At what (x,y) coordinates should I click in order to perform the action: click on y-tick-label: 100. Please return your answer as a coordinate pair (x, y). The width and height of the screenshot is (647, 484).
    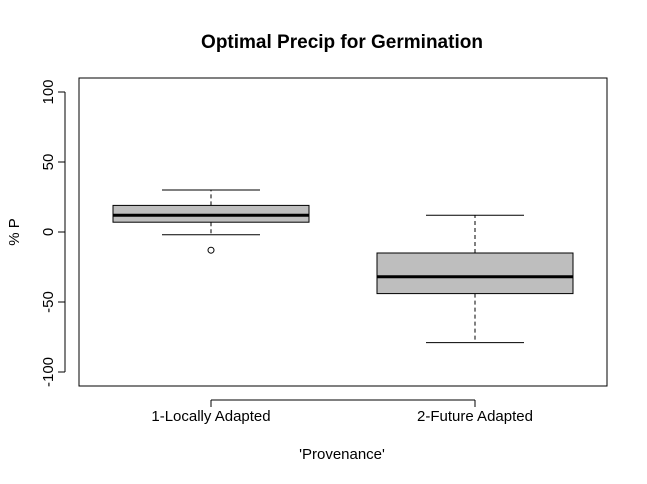
    Looking at the image, I should click on (48, 91).